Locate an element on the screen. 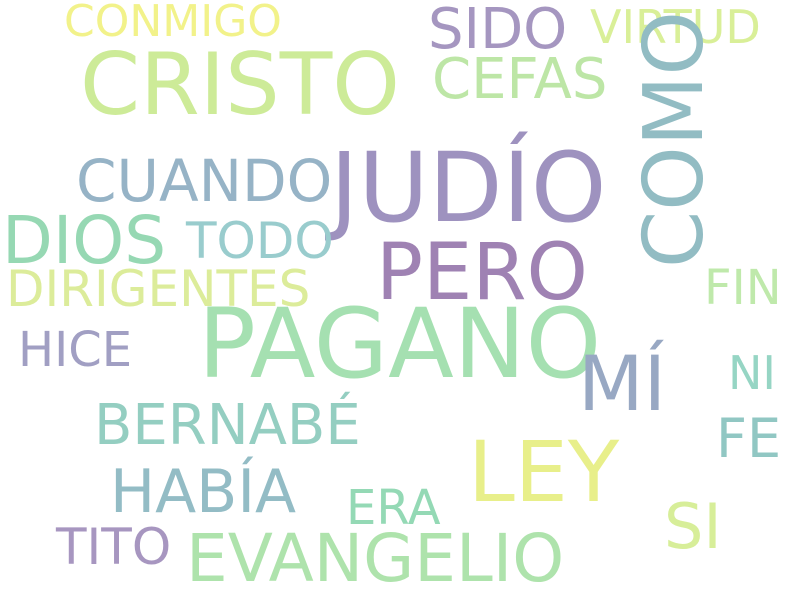 The height and width of the screenshot is (600, 800). word-conmigo: CONMIGO is located at coordinates (173, 23).